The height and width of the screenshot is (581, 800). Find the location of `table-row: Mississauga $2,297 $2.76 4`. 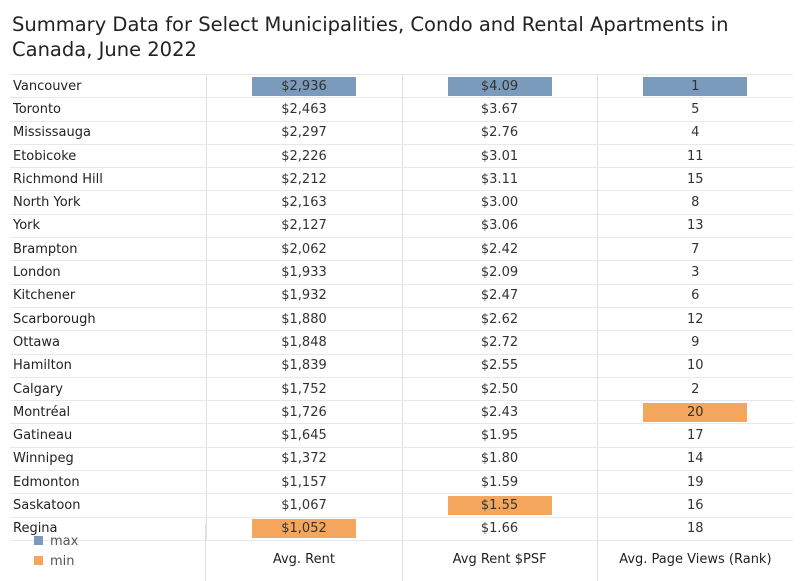

table-row: Mississauga $2,297 $2.76 4 is located at coordinates (401, 133).